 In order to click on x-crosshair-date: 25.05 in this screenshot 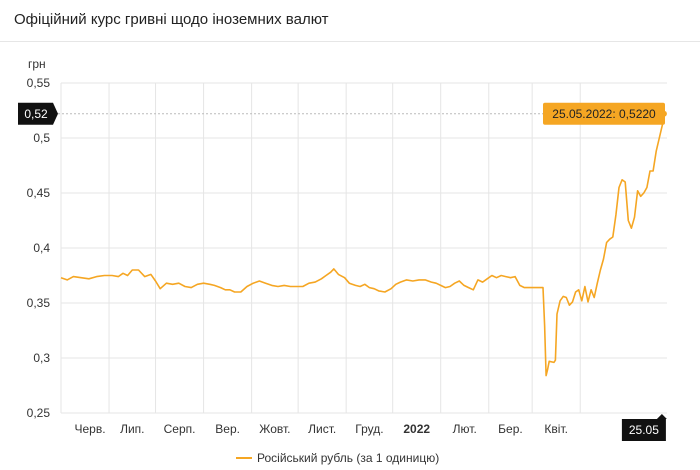, I will do `click(644, 430)`.